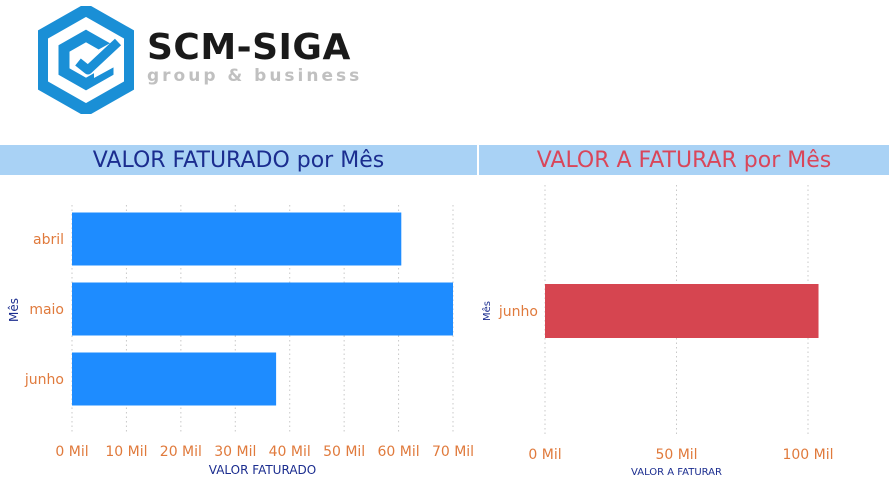 This screenshot has width=894, height=491. I want to click on bar-abril, so click(237, 239).